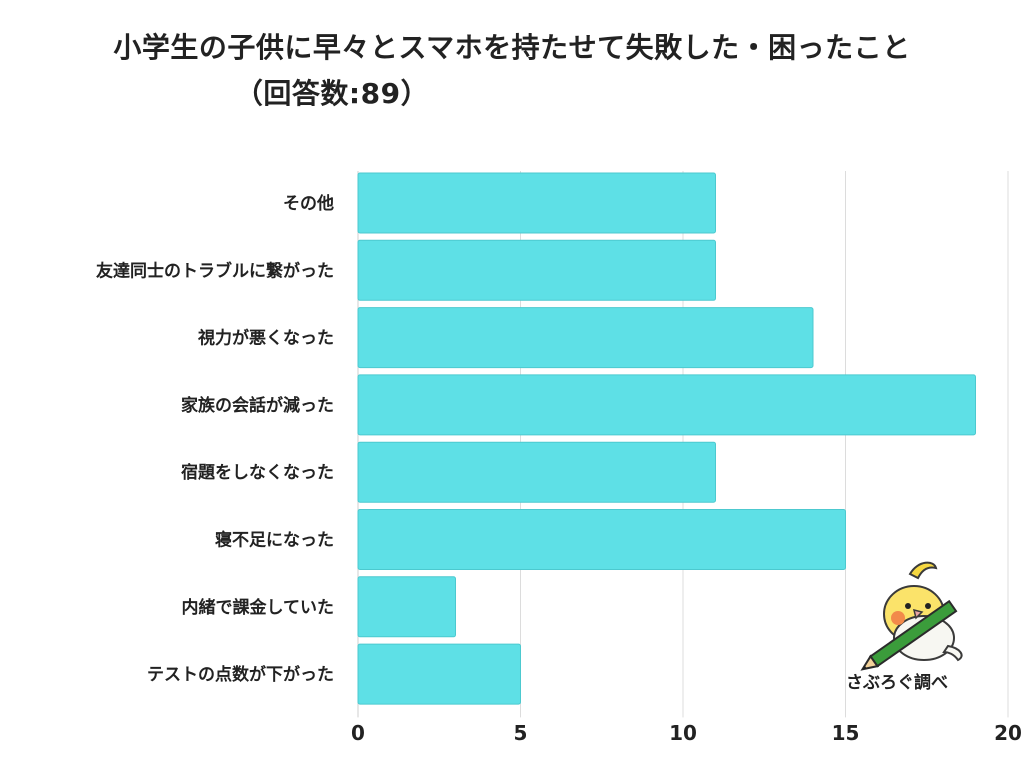 This screenshot has height=768, width=1024. Describe the element at coordinates (265, 338) in the screenshot. I see `category-label: 視力が悪くなった` at that location.